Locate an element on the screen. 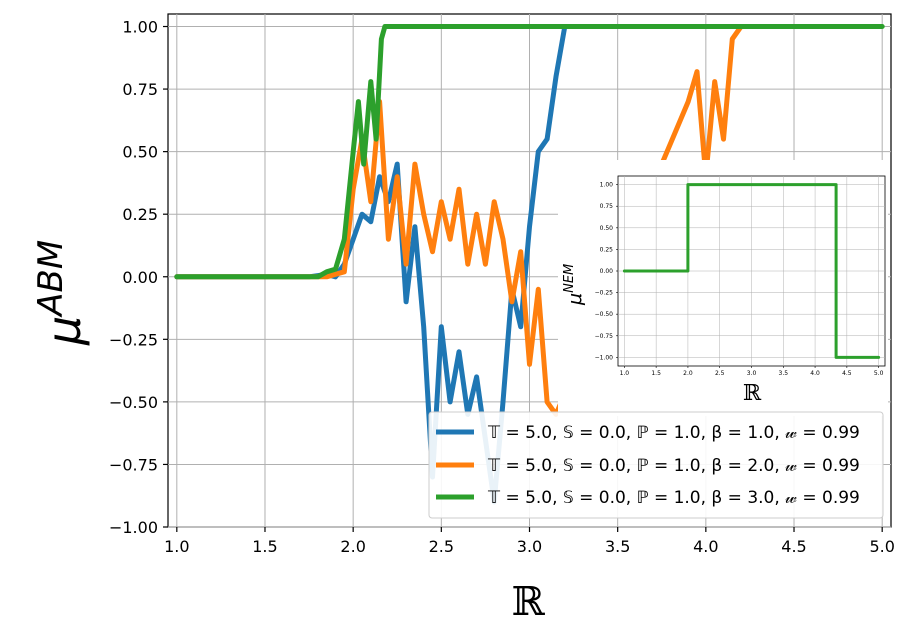  main-y-axis-label: μABM is located at coordinates (61, 293).